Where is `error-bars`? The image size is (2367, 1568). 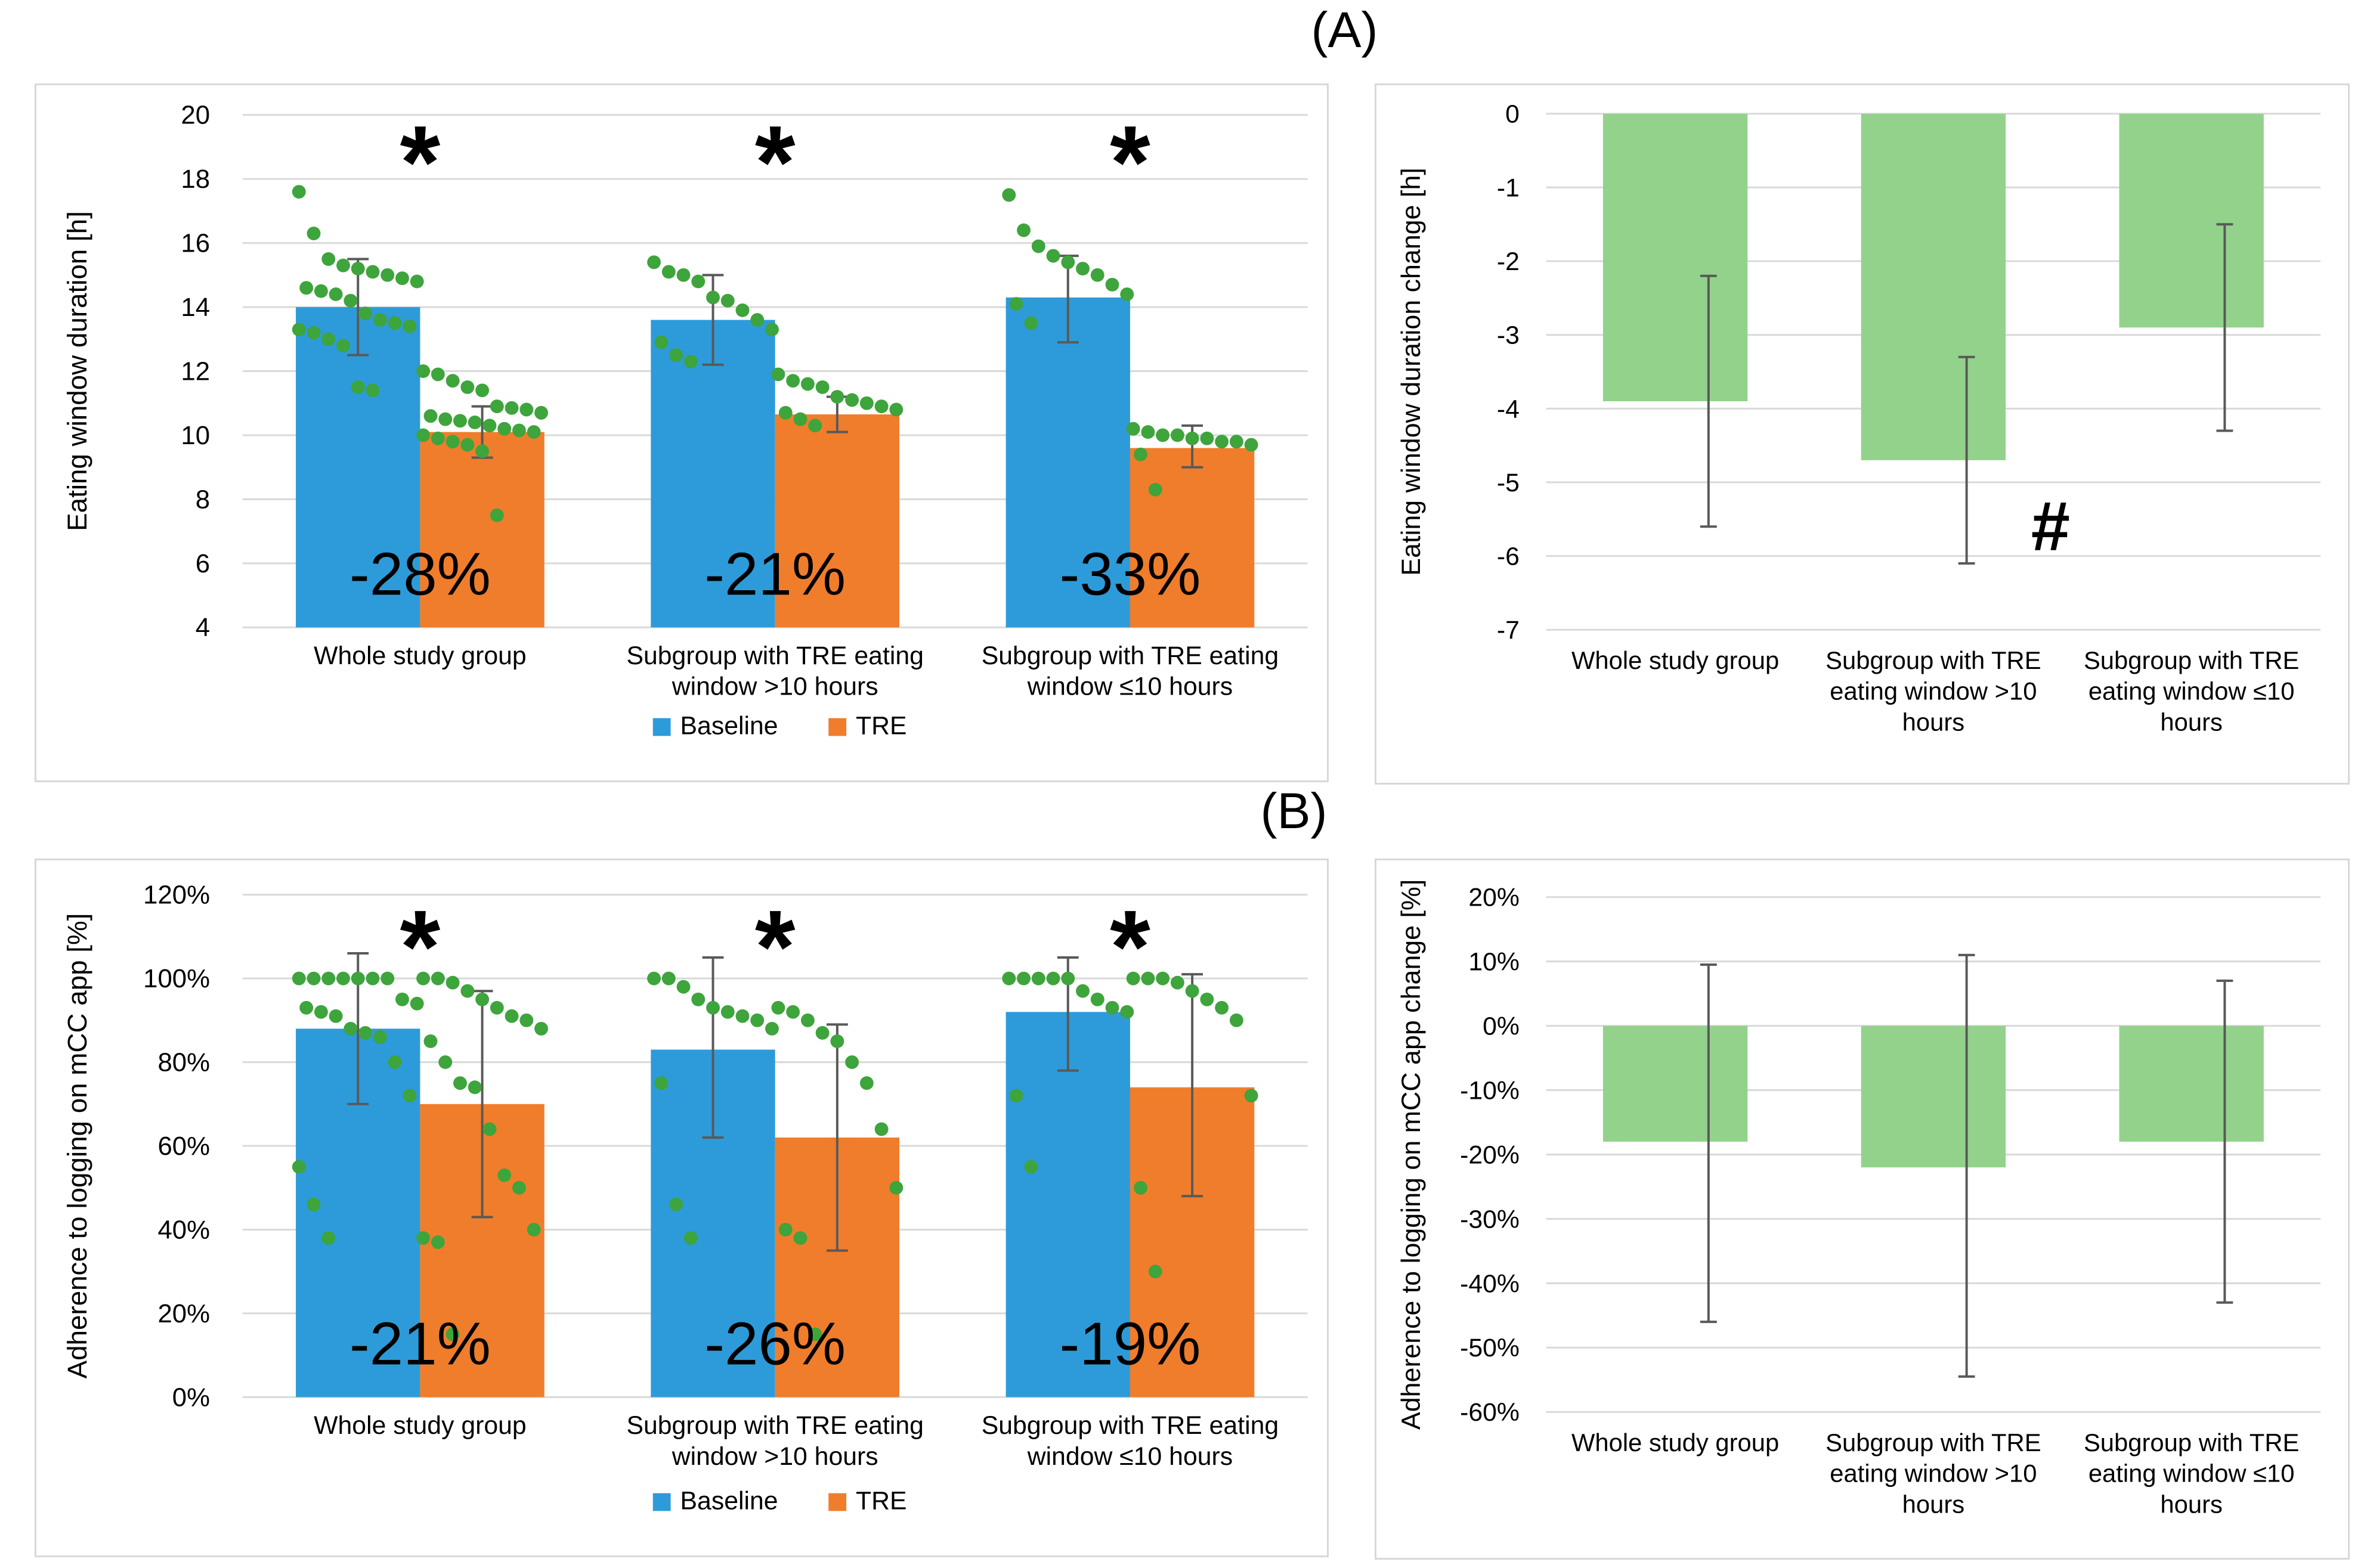
error-bars is located at coordinates (775, 1102).